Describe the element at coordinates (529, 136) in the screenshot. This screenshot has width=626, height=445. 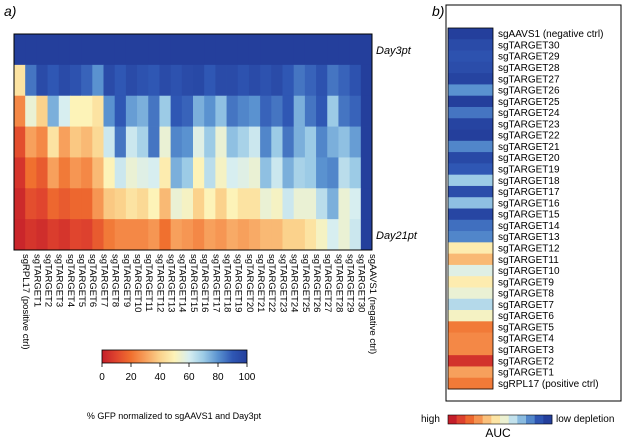
I see `heatmap-b-row-label: sgTARGET22` at that location.